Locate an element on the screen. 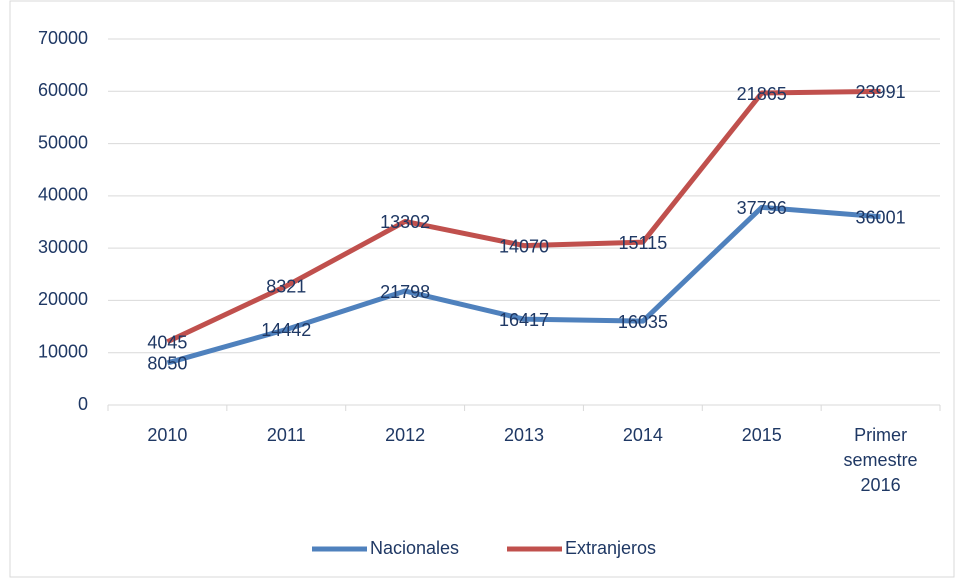  data-label: 14442 is located at coordinates (286, 330).